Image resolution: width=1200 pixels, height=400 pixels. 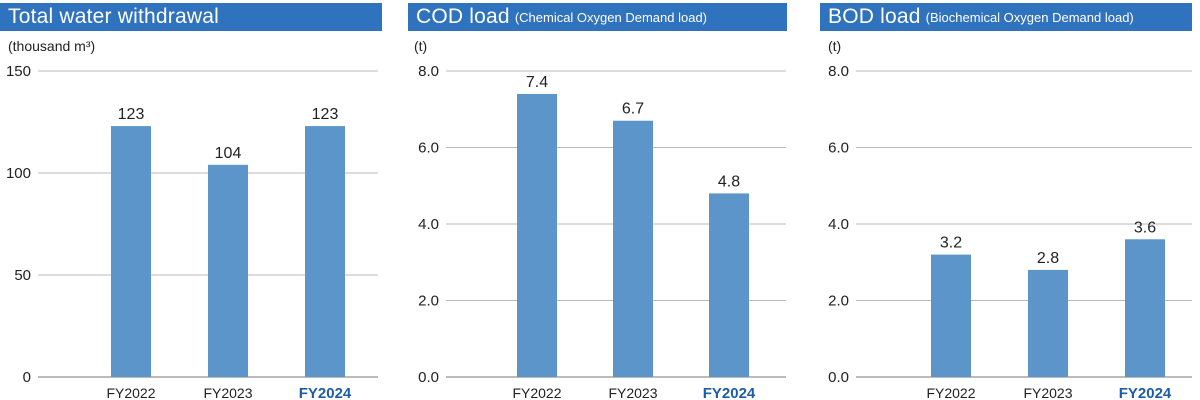 What do you see at coordinates (874, 16) in the screenshot?
I see `chart-title: BOD load` at bounding box center [874, 16].